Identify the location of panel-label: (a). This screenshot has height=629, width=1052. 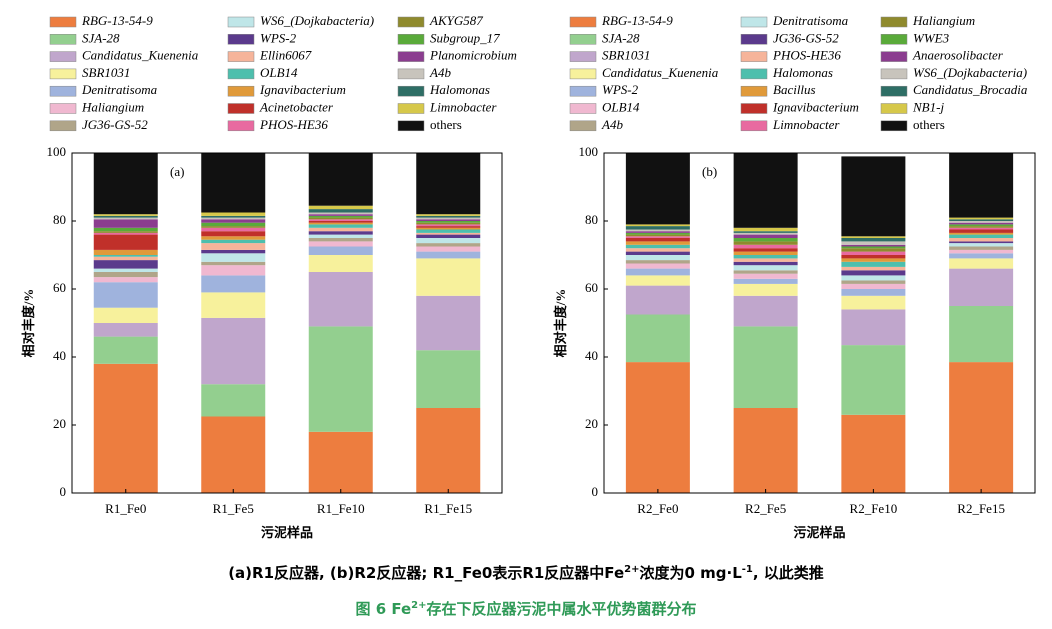
(177, 171).